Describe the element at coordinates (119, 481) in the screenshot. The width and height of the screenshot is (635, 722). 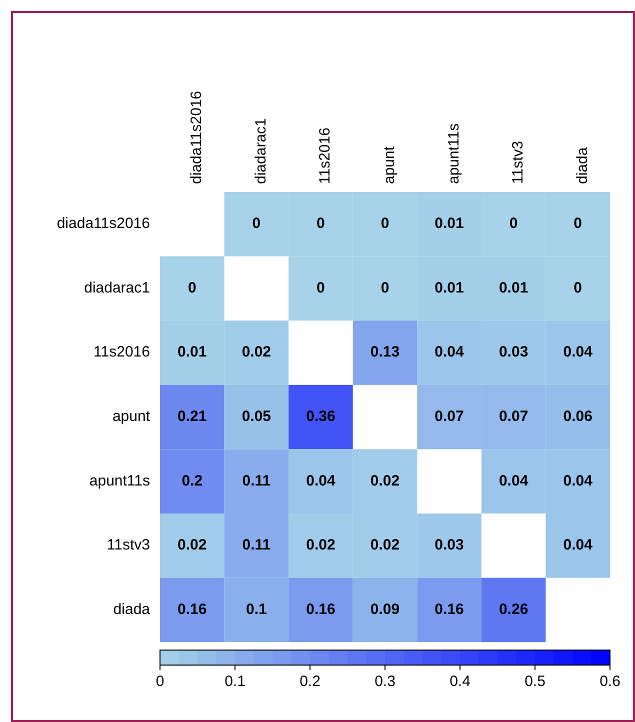
I see `y-tick-label: apunt11s` at that location.